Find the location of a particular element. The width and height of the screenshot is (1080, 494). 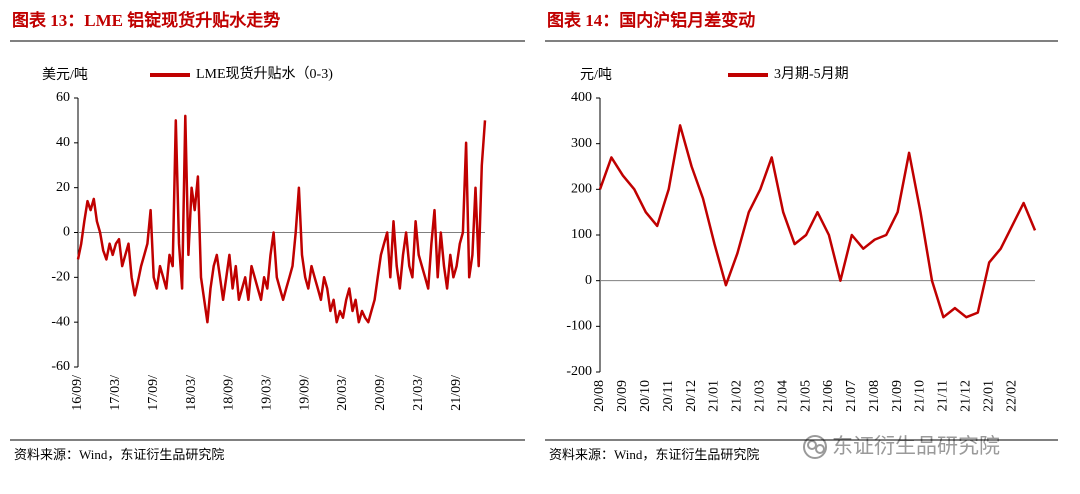

x-tick-label: 22/02 is located at coordinates (1011, 396).